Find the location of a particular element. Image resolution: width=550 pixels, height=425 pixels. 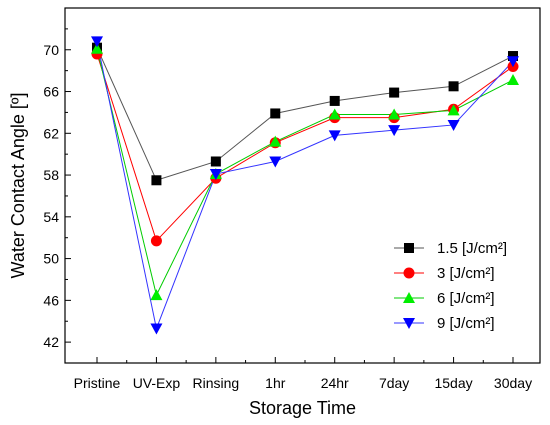

x-tick-label: 30day is located at coordinates (513, 383).